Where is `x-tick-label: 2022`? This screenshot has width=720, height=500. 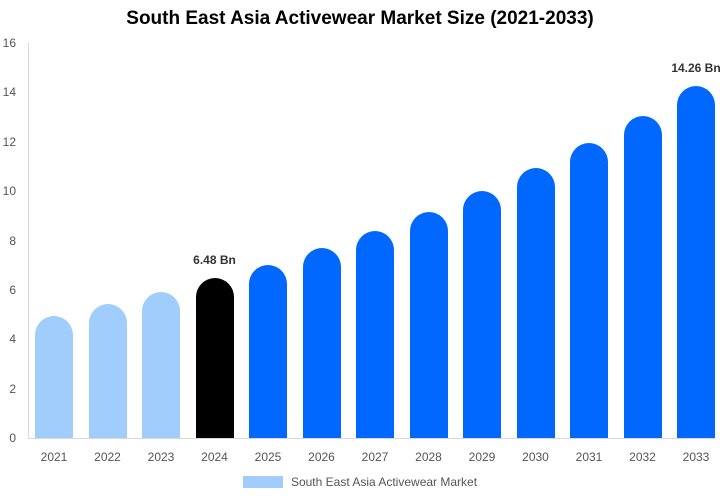 x-tick-label: 2022 is located at coordinates (107, 457).